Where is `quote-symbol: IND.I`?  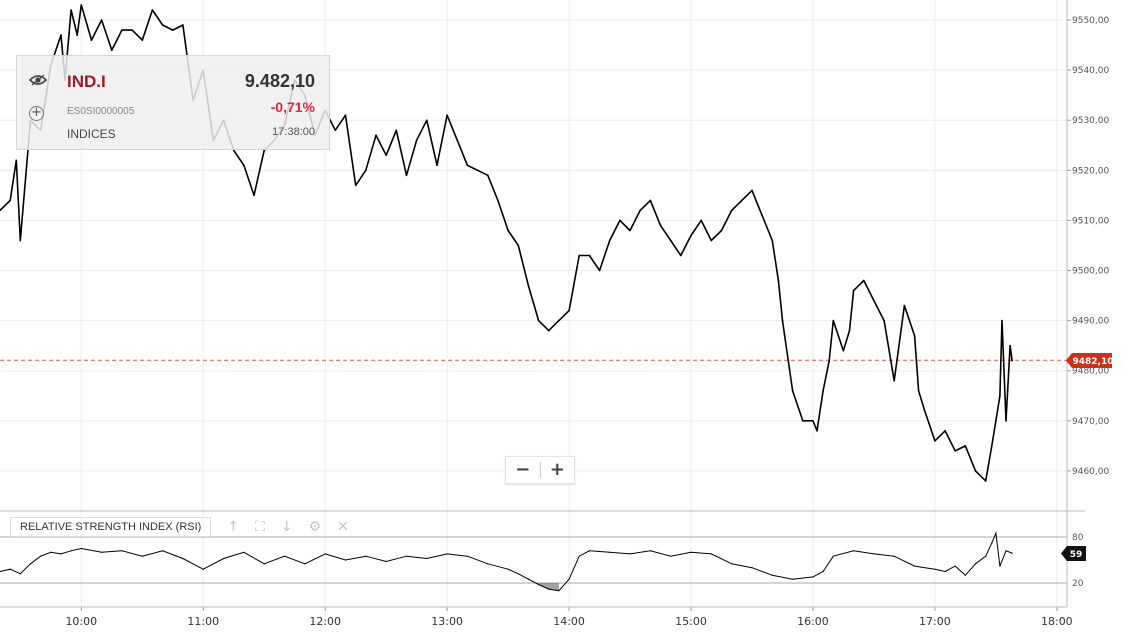 quote-symbol: IND.I is located at coordinates (86, 81).